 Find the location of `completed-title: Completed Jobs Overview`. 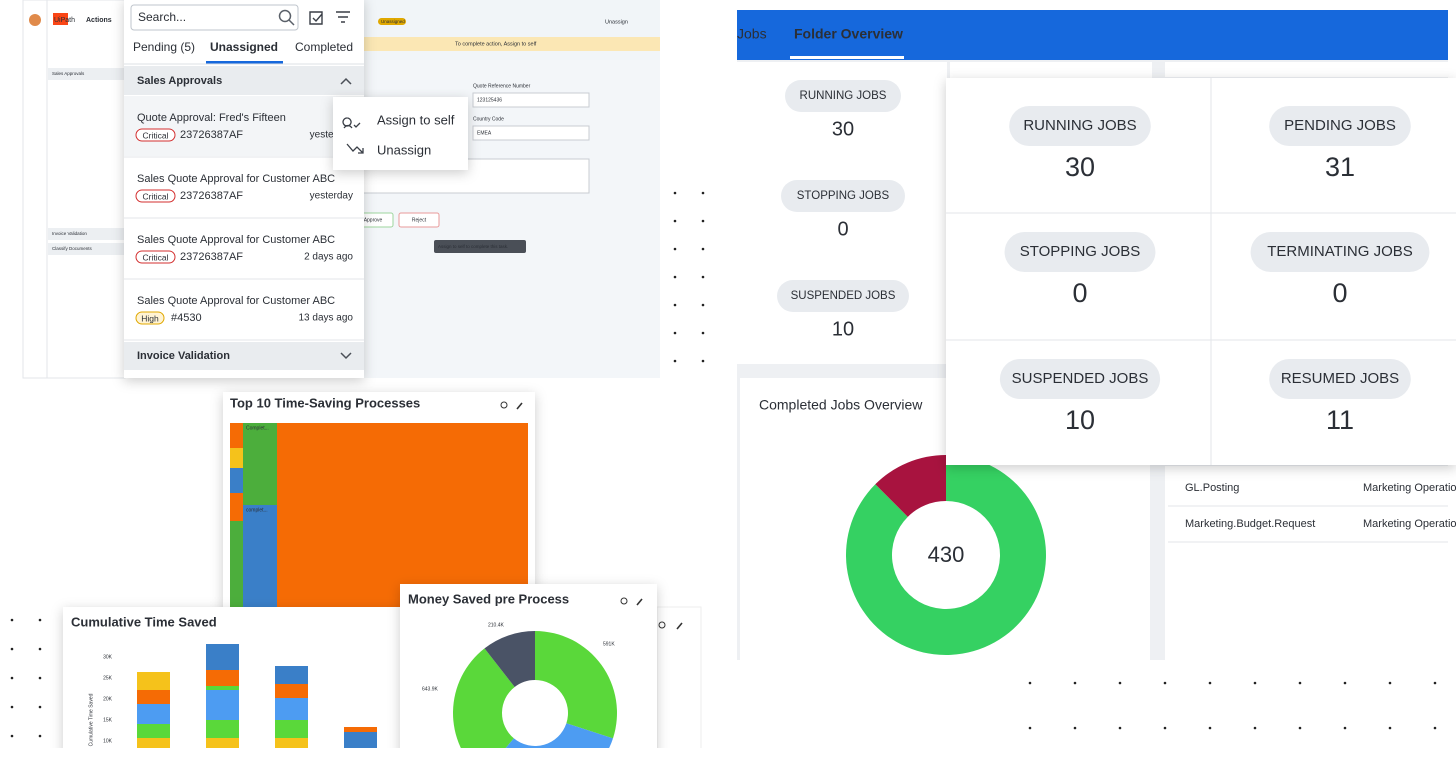

completed-title: Completed Jobs Overview is located at coordinates (841, 405).